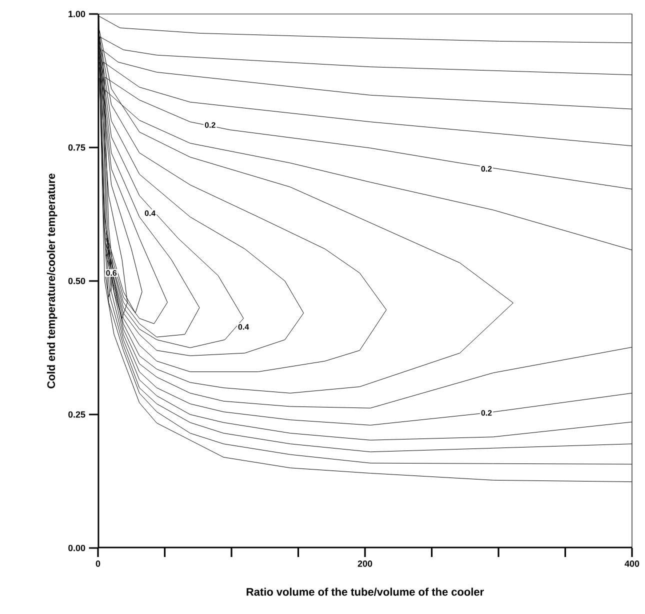 The width and height of the screenshot is (645, 614). What do you see at coordinates (365, 563) in the screenshot?
I see `x-tick-label: 200` at bounding box center [365, 563].